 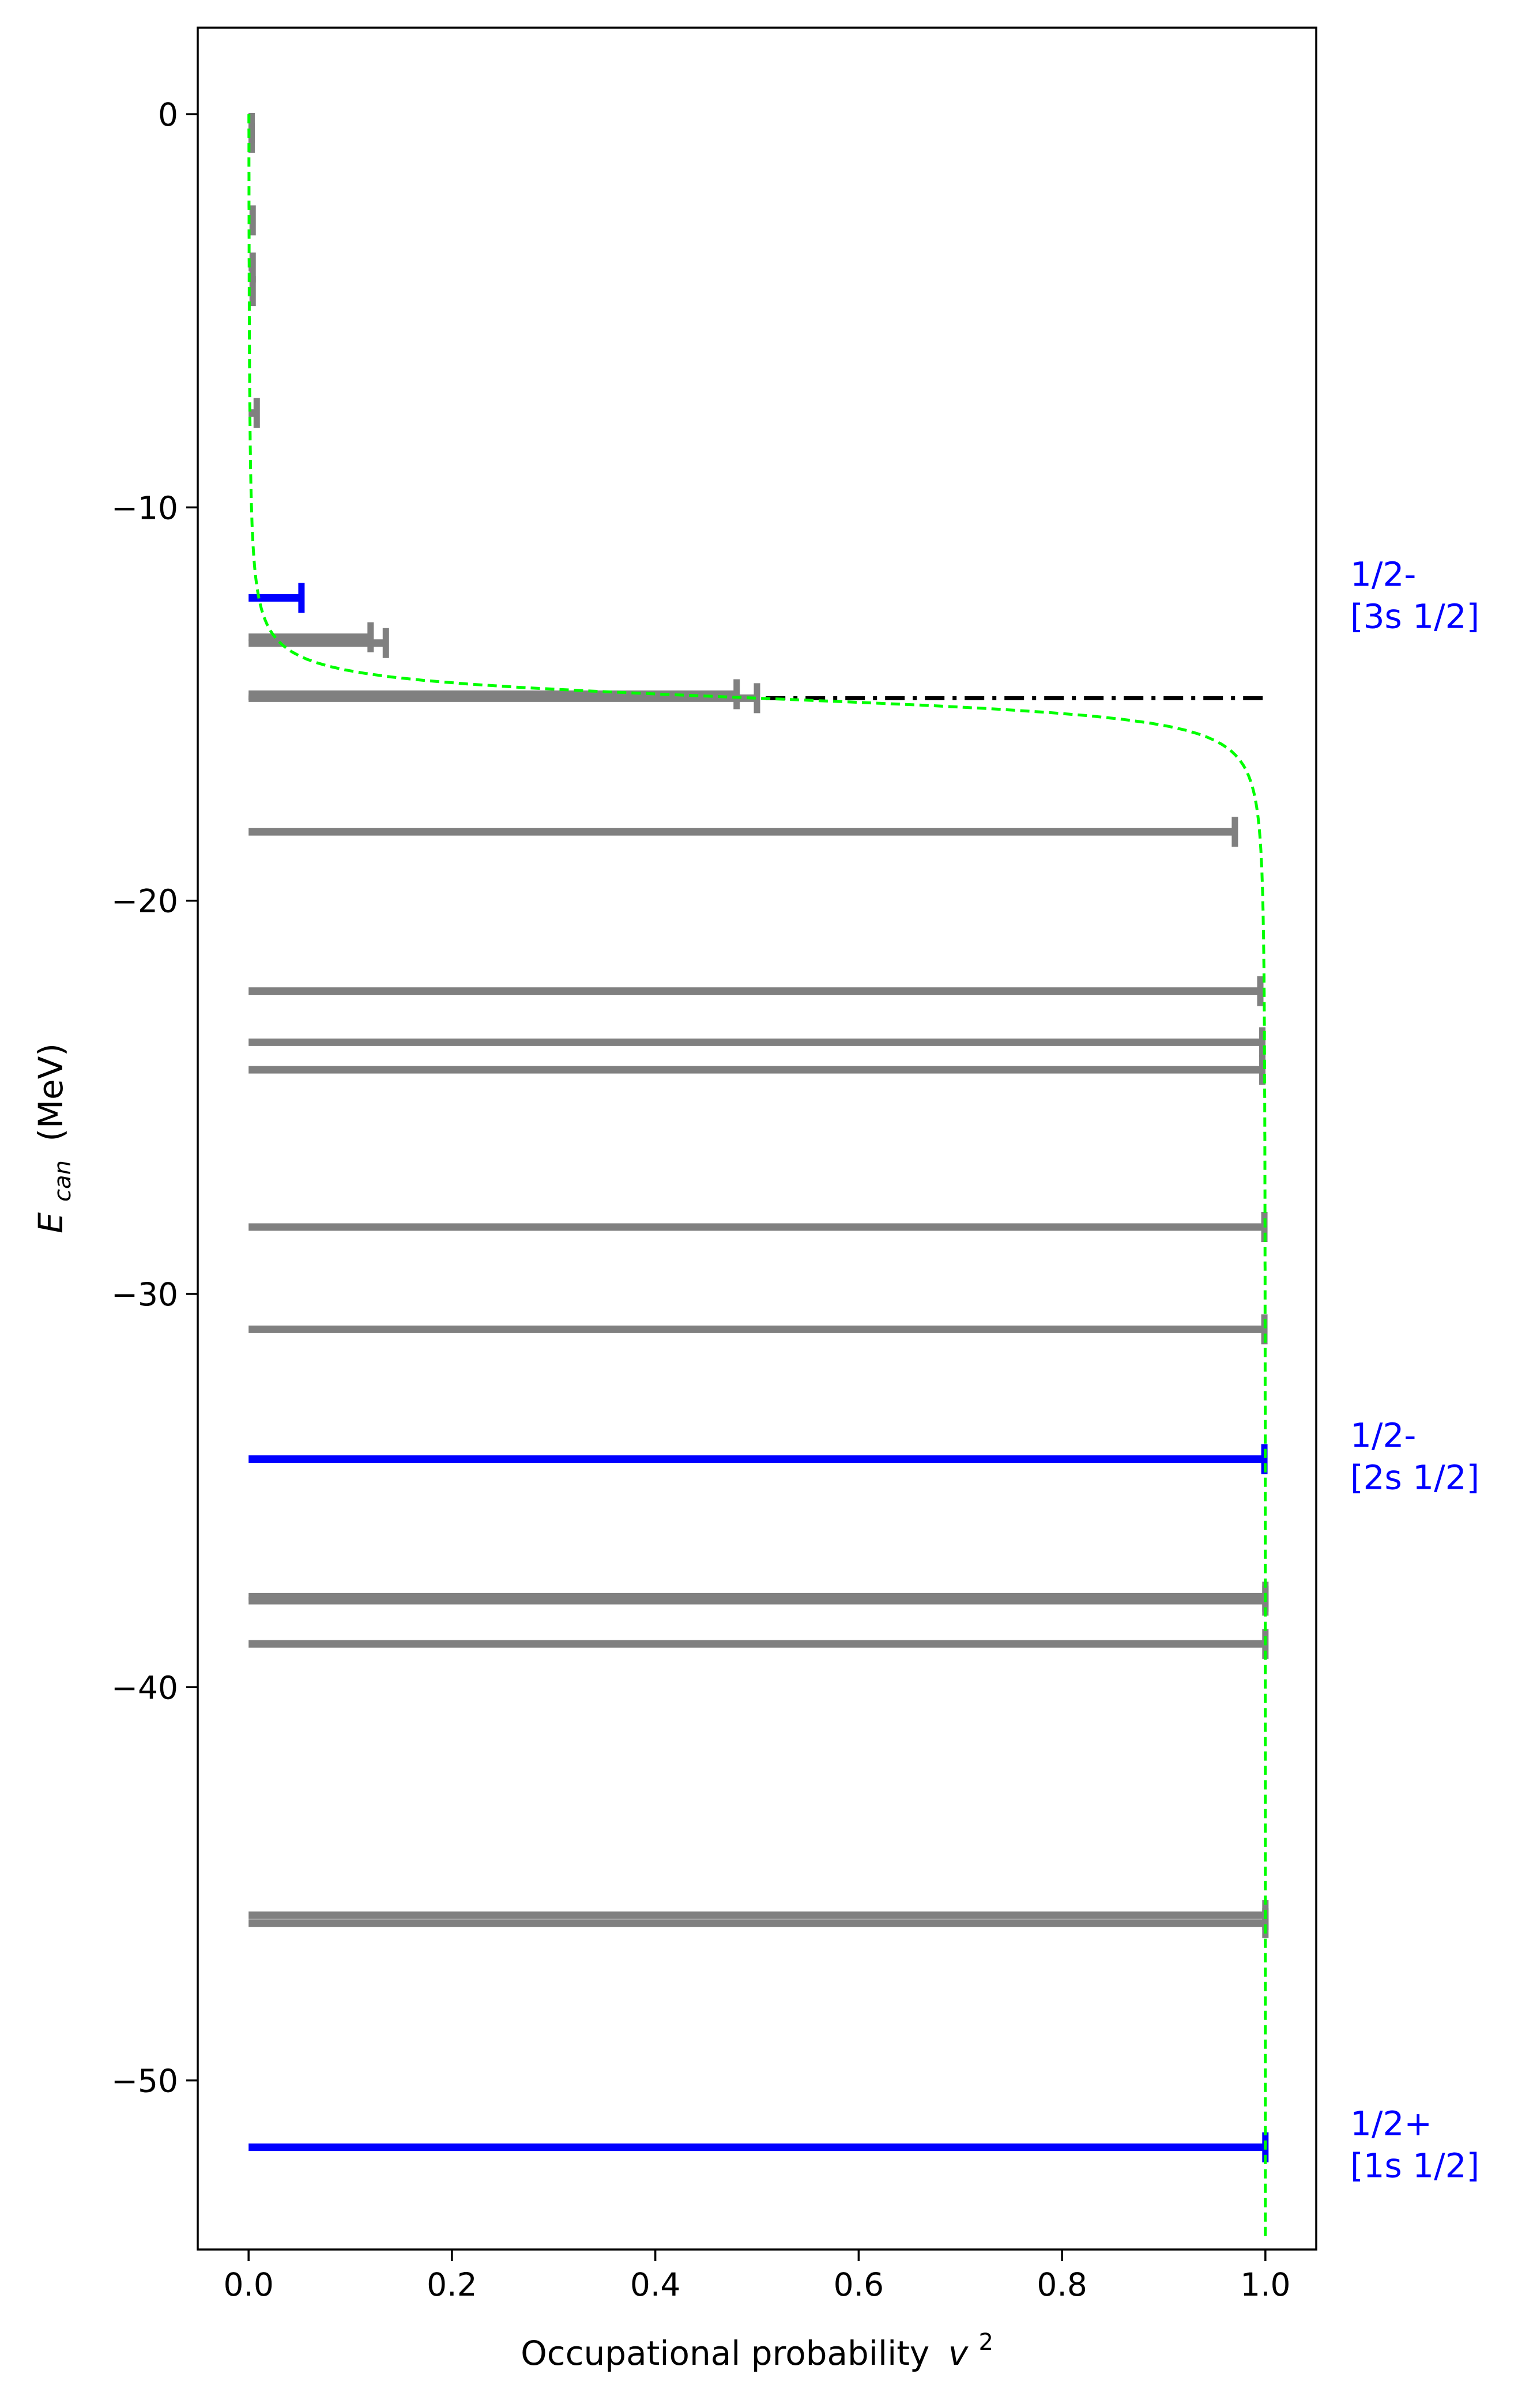 I want to click on y-tick-label: −40, so click(x=144, y=1687).